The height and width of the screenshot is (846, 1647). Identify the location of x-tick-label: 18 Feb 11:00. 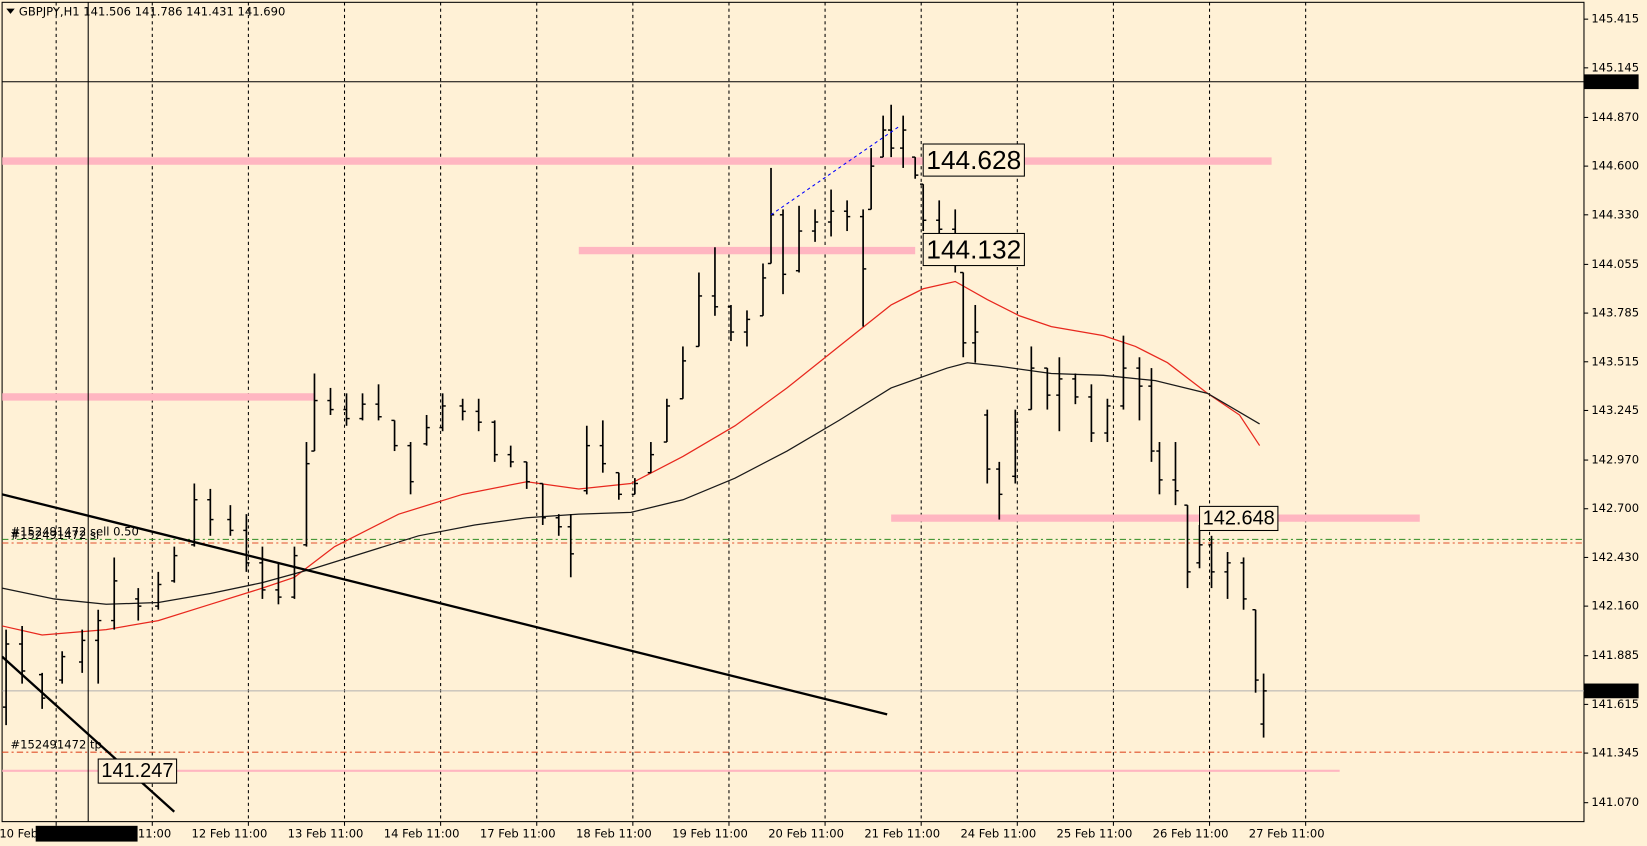
(614, 834).